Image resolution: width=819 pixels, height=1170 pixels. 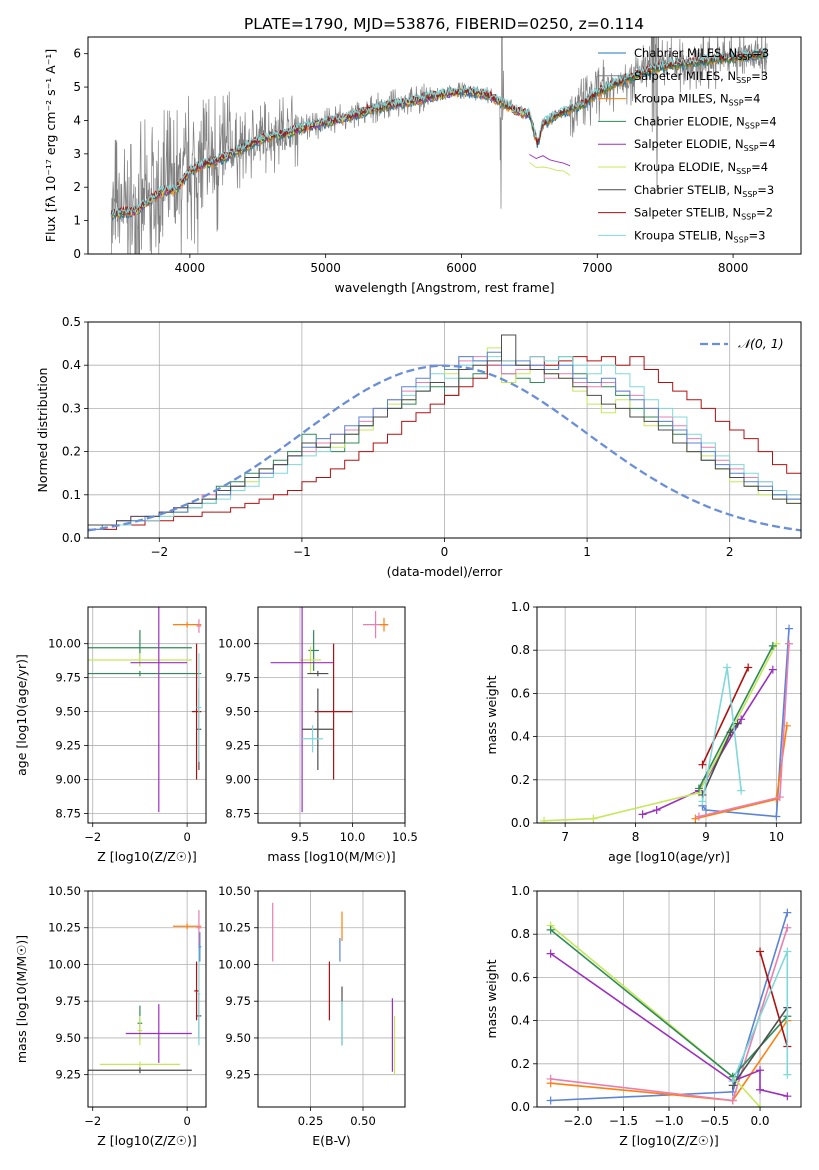 What do you see at coordinates (147, 856) in the screenshot?
I see `x-axis-label: Z [log10(Z/Z☉)]` at bounding box center [147, 856].